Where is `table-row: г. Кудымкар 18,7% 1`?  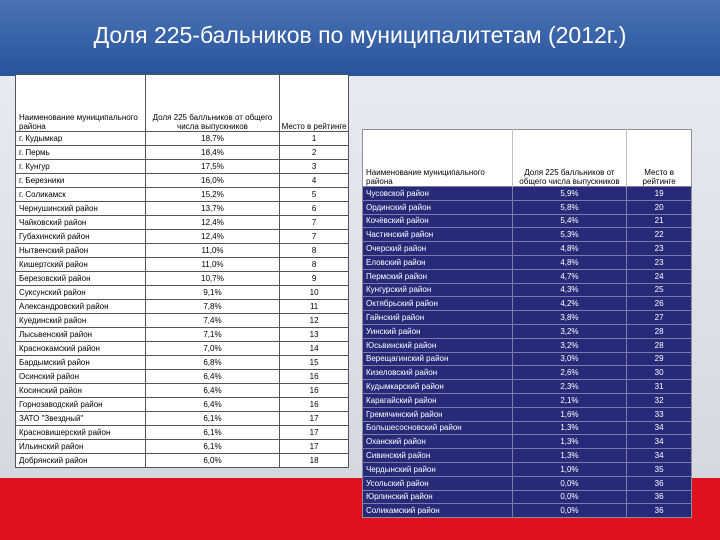 table-row: г. Кудымкар 18,7% 1 is located at coordinates (182, 138).